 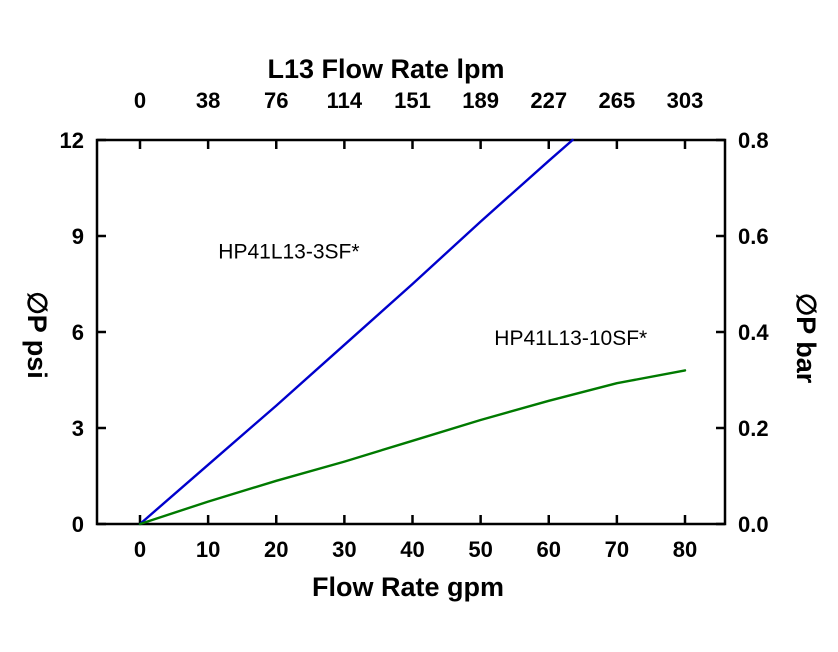 What do you see at coordinates (549, 549) in the screenshot?
I see `x-tick-label-bottom: 60` at bounding box center [549, 549].